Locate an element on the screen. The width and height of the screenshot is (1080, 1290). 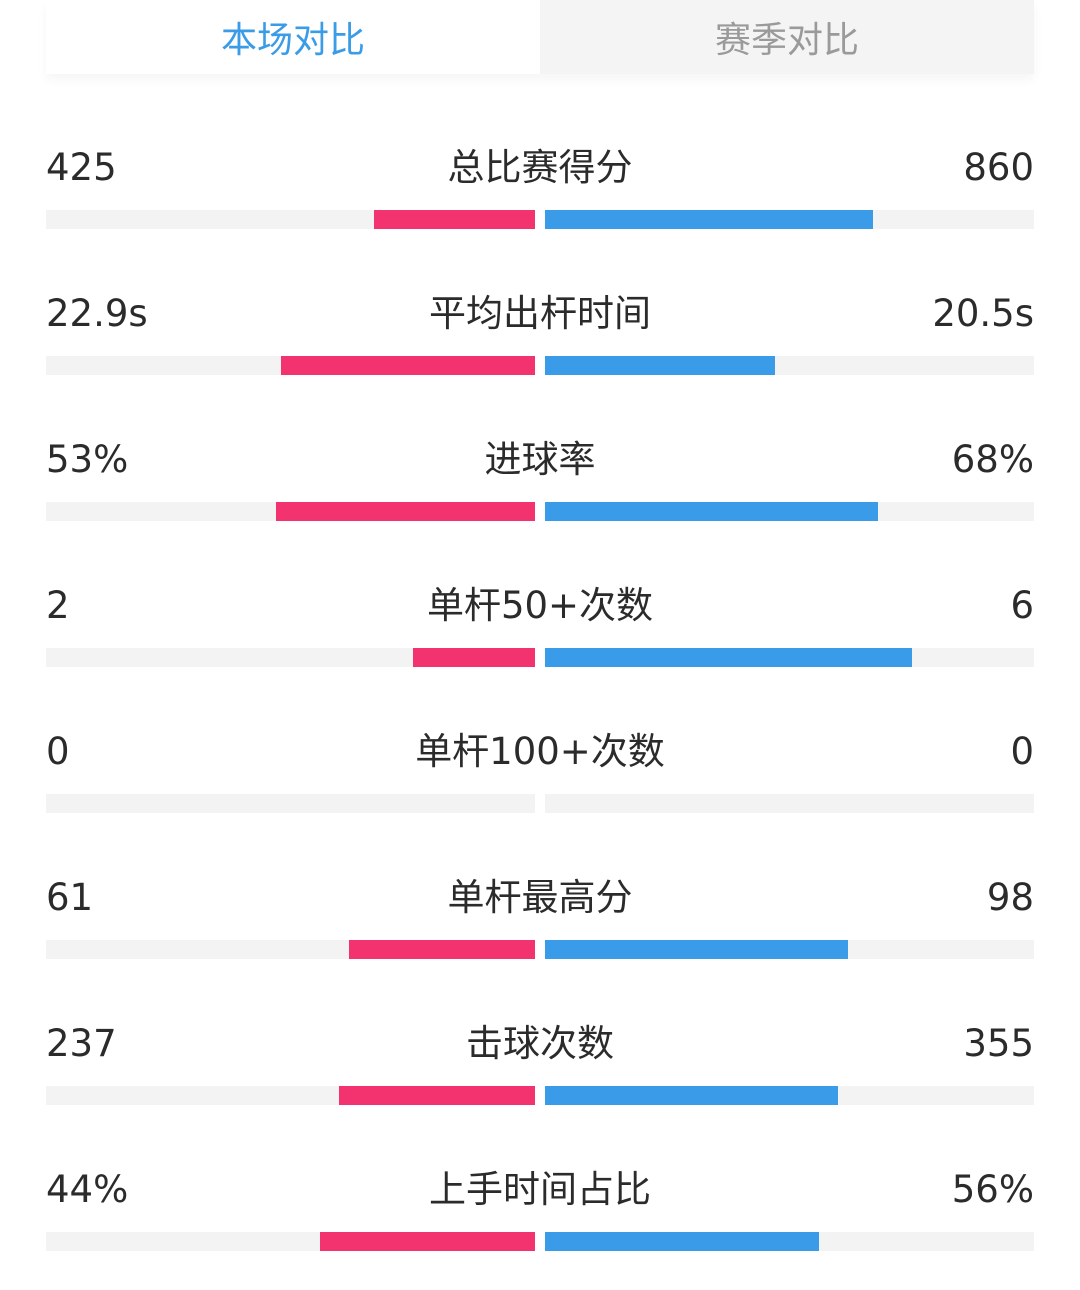
stat-row-highest-break: 61 单杆最高分 98 is located at coordinates (540, 925).